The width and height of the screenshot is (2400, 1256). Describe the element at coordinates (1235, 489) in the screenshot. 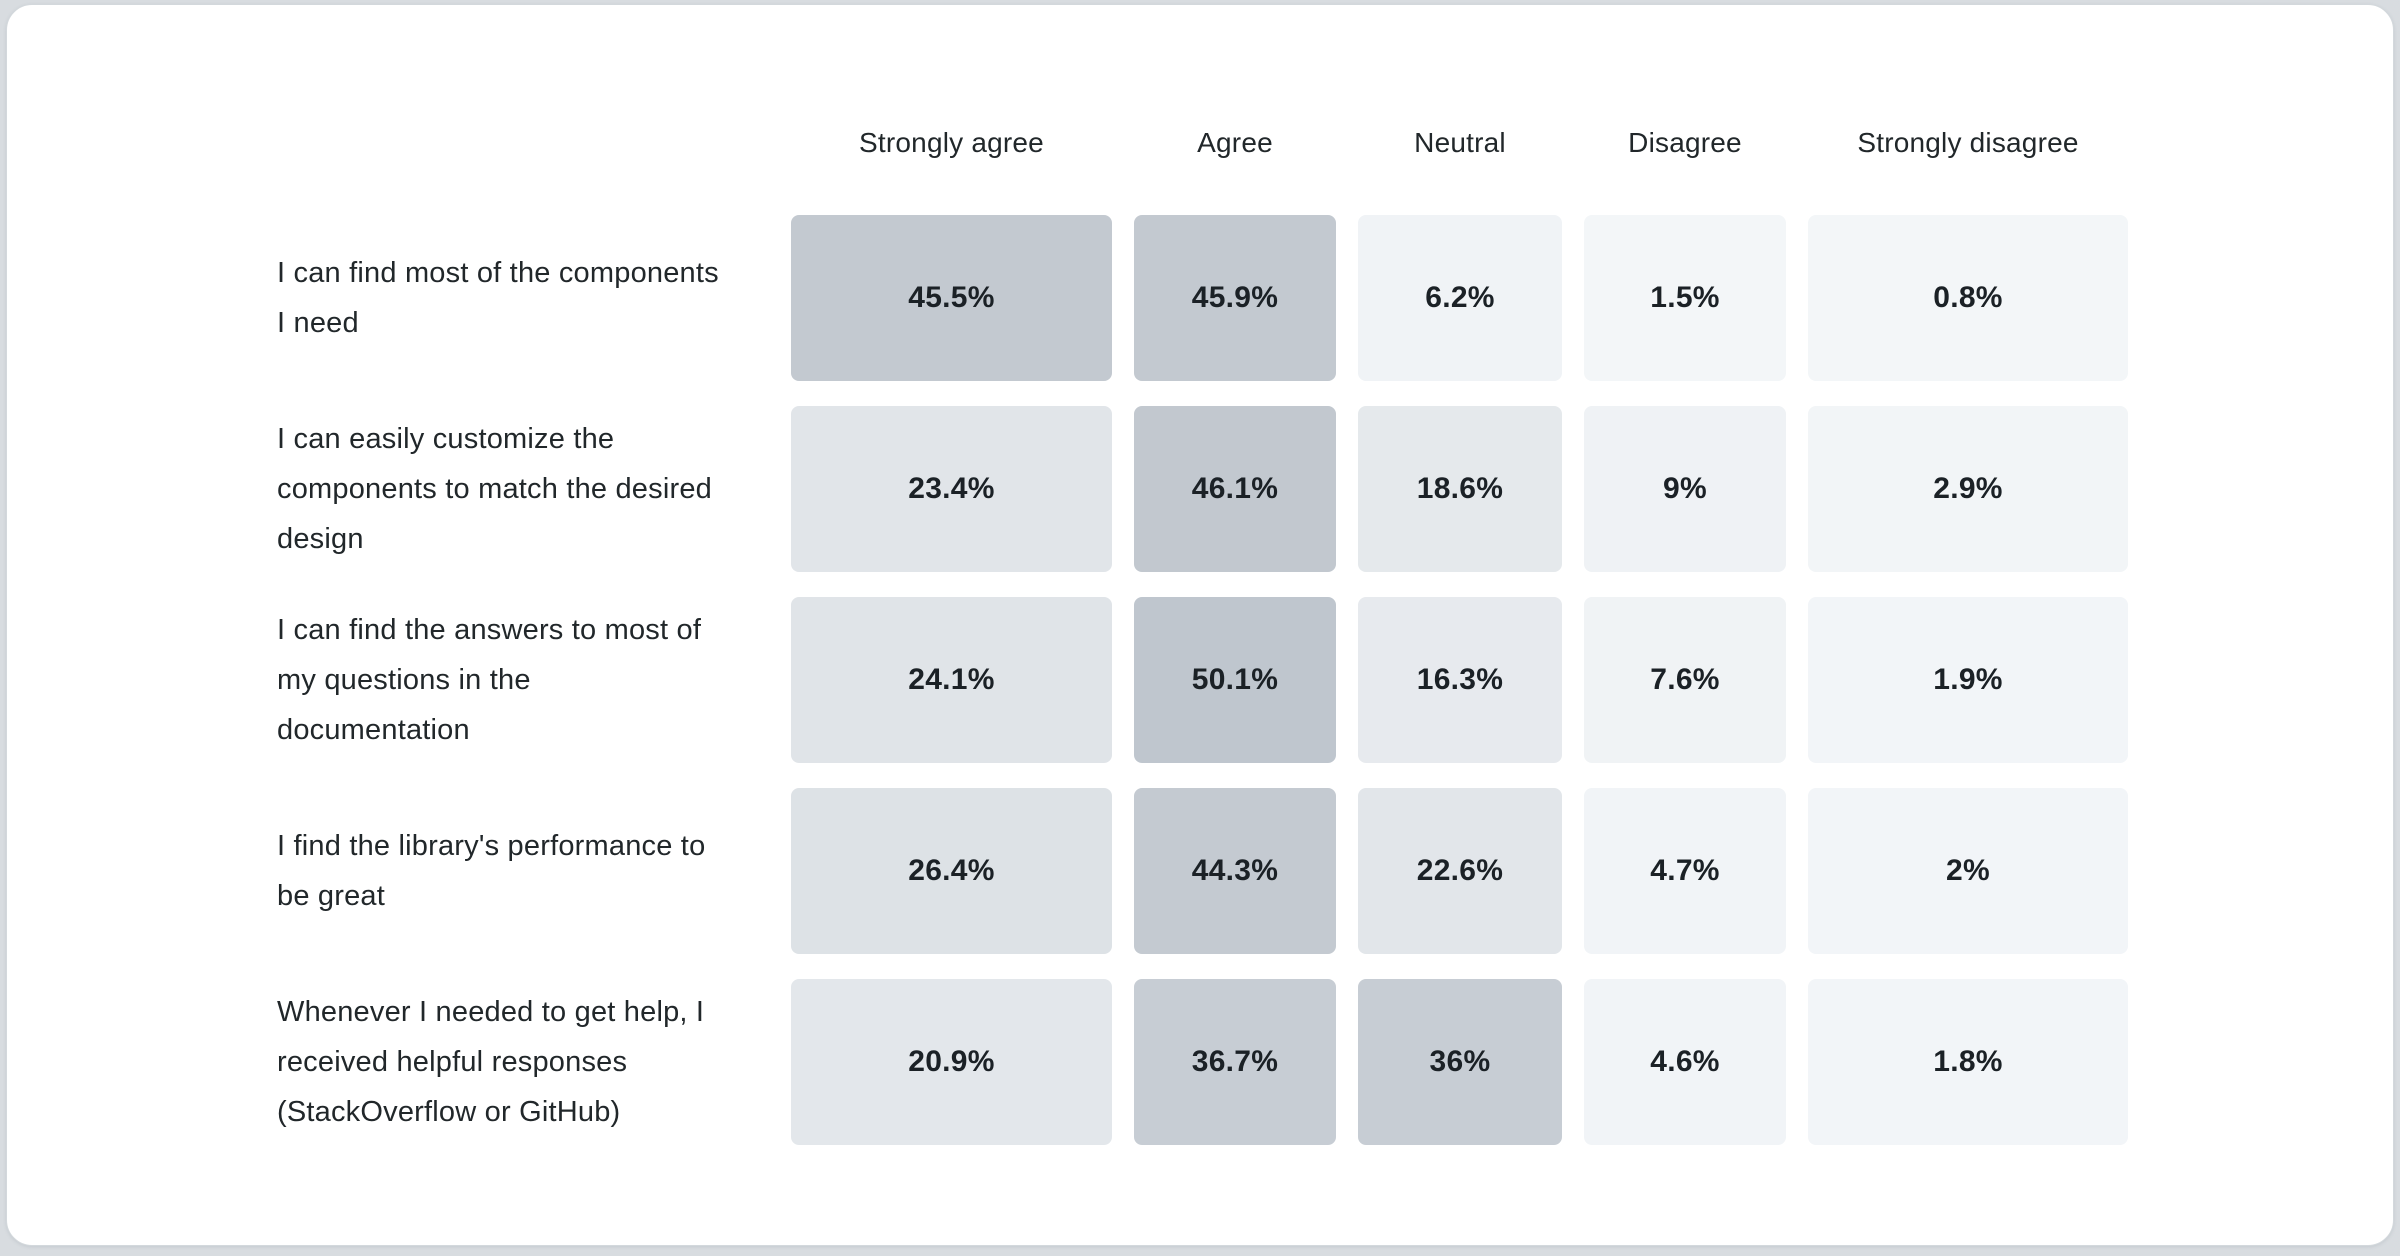

I see `heatmap-cell: 46.1%` at that location.